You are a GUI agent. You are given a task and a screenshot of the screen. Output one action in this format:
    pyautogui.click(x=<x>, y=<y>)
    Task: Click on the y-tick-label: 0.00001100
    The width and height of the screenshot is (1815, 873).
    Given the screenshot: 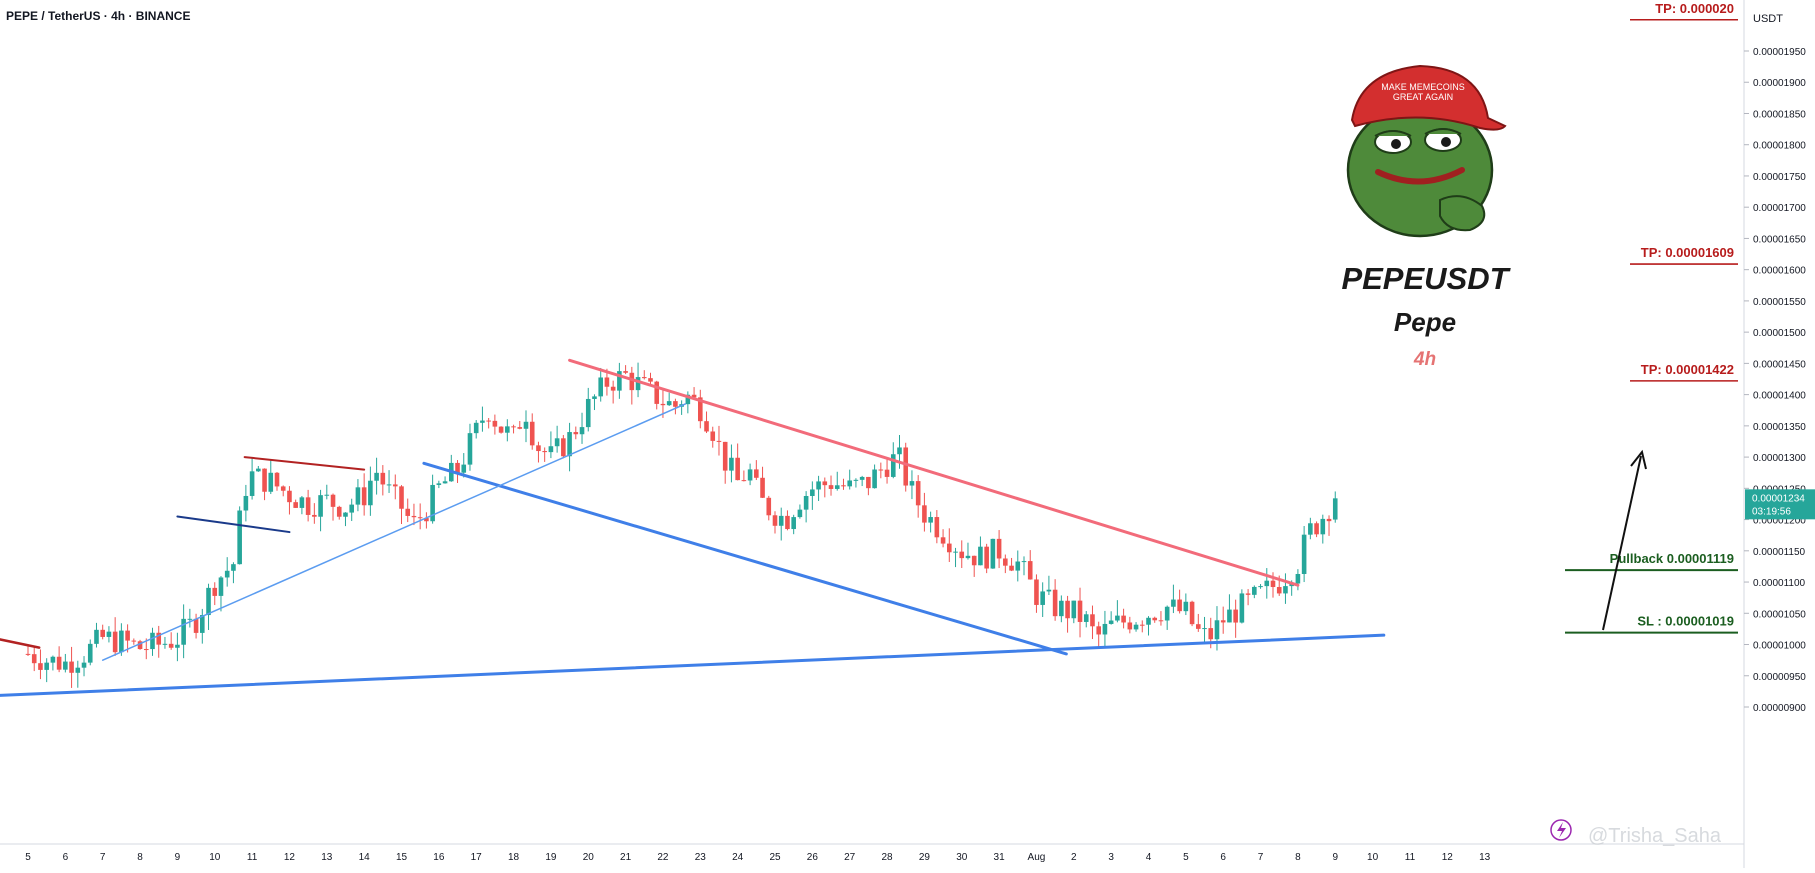 What is the action you would take?
    pyautogui.click(x=1779, y=583)
    